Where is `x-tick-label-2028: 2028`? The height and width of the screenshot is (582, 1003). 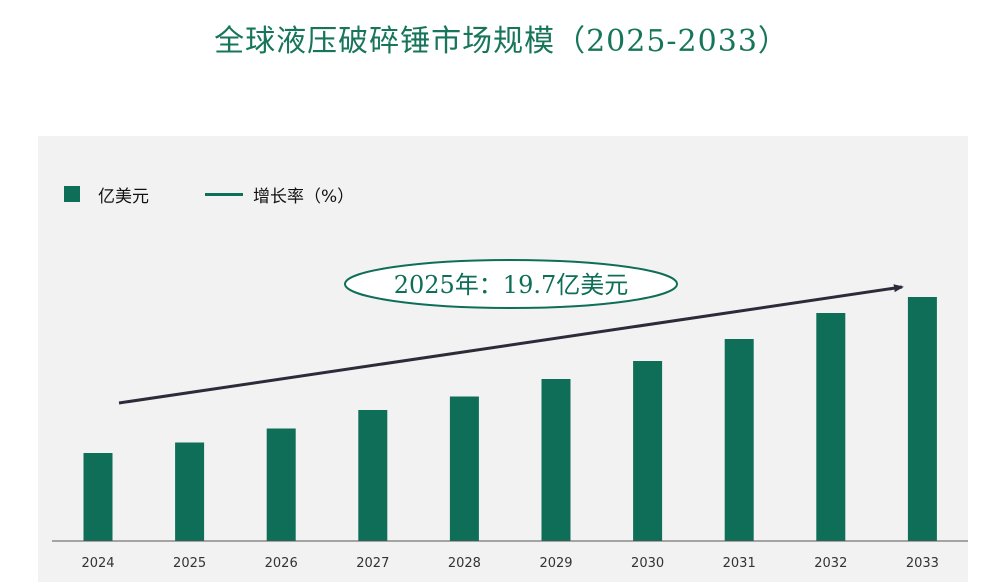 x-tick-label-2028: 2028 is located at coordinates (464, 563).